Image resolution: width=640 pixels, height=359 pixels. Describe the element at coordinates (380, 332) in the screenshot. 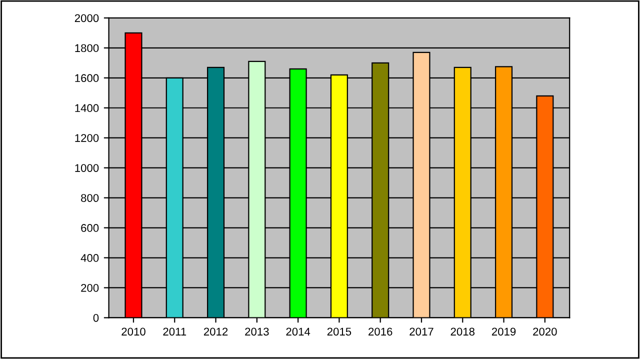

I see `x-tick-label: 2016` at that location.